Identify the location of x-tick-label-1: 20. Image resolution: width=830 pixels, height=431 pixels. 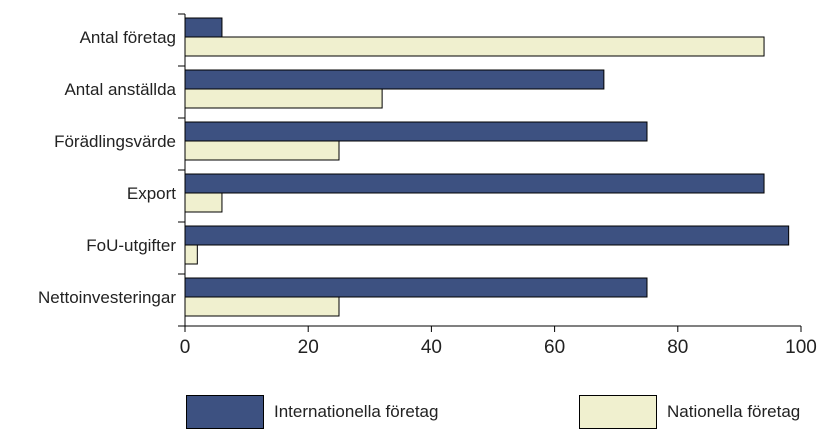
(308, 347).